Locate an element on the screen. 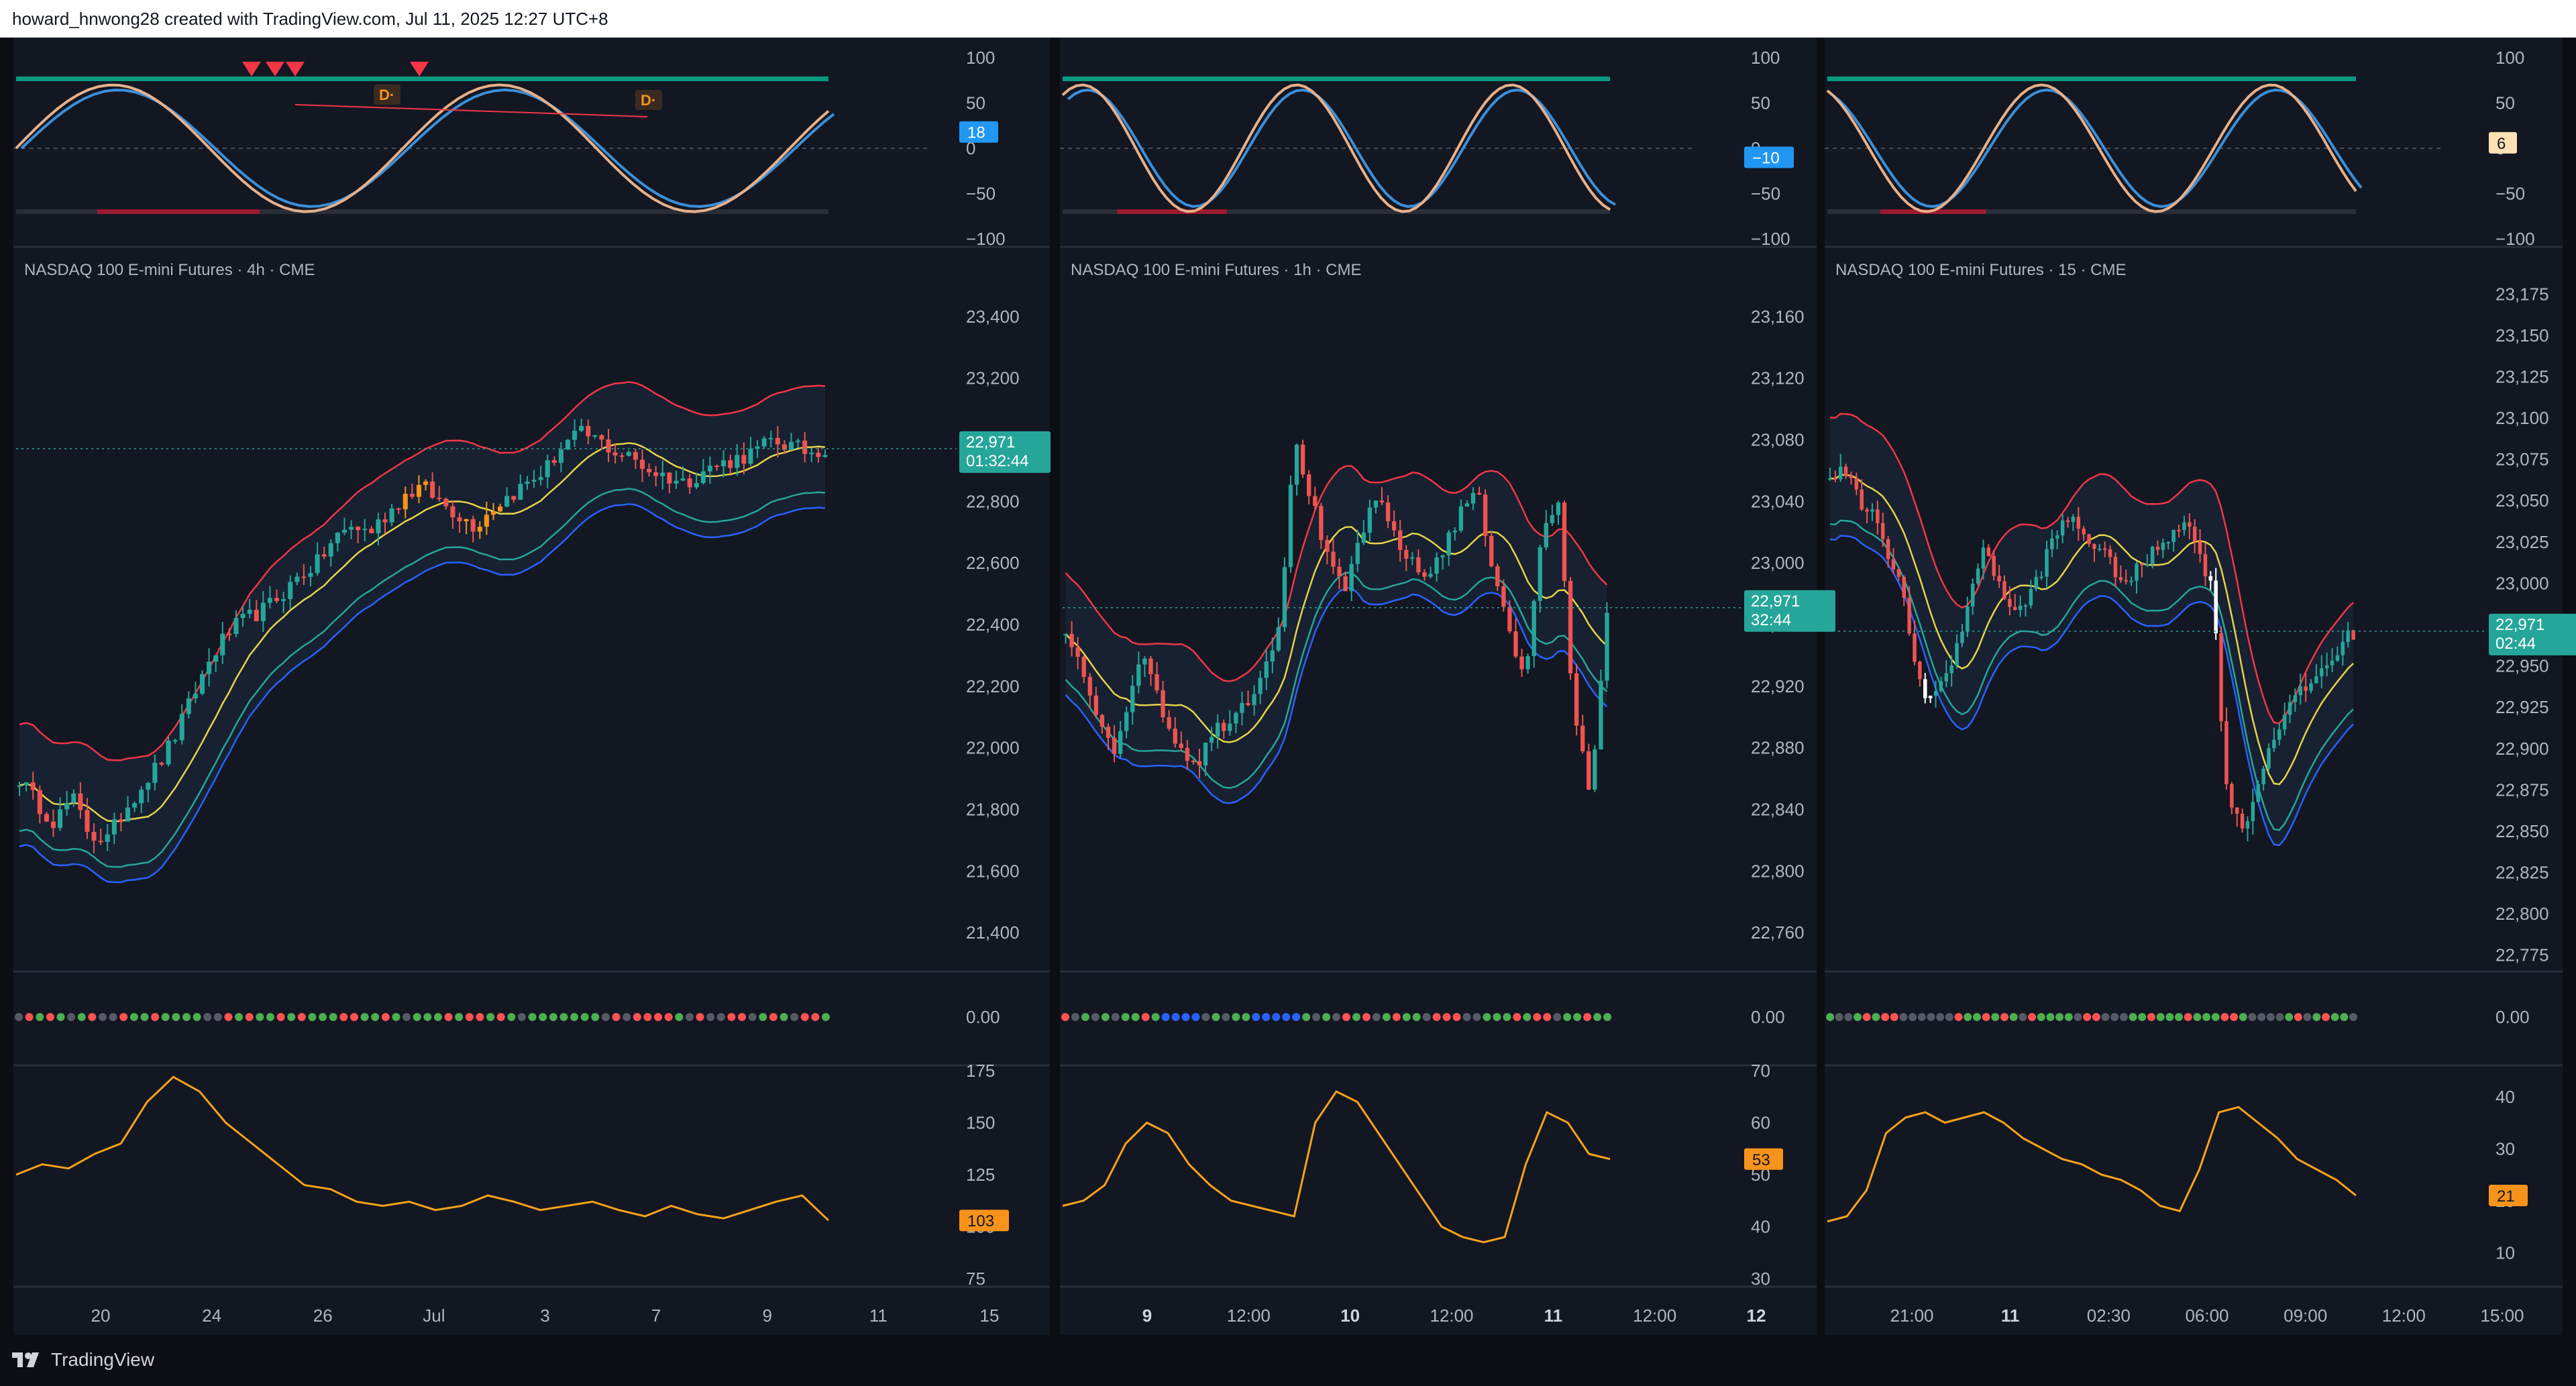 This screenshot has height=1386, width=2576. price-axis-tick: 23,150 is located at coordinates (2522, 335).